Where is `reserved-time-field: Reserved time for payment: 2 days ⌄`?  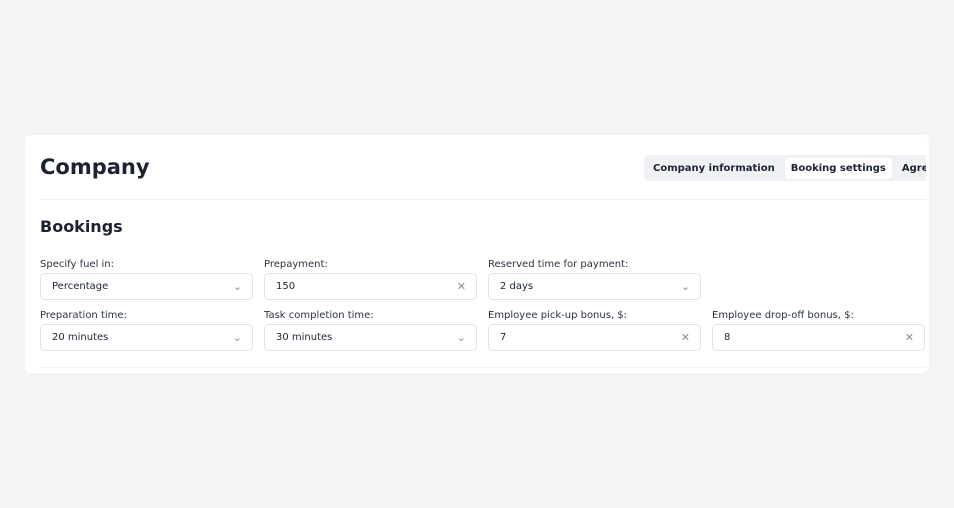
reserved-time-field: Reserved time for payment: 2 days ⌄ is located at coordinates (594, 279).